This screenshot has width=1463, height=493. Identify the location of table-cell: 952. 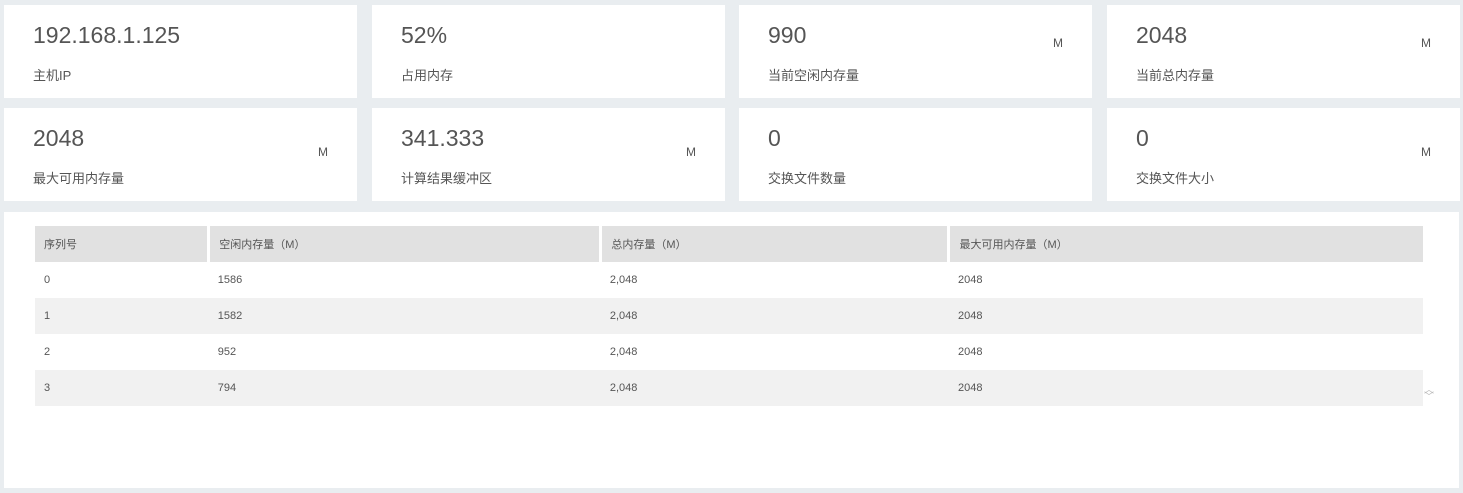
(227, 352).